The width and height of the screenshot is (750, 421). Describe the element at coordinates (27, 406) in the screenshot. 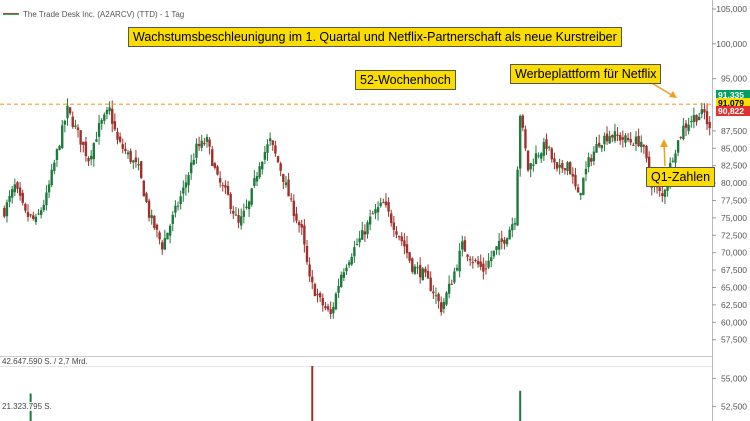

I see `volume-mid-label: 21.323.795 S.` at that location.